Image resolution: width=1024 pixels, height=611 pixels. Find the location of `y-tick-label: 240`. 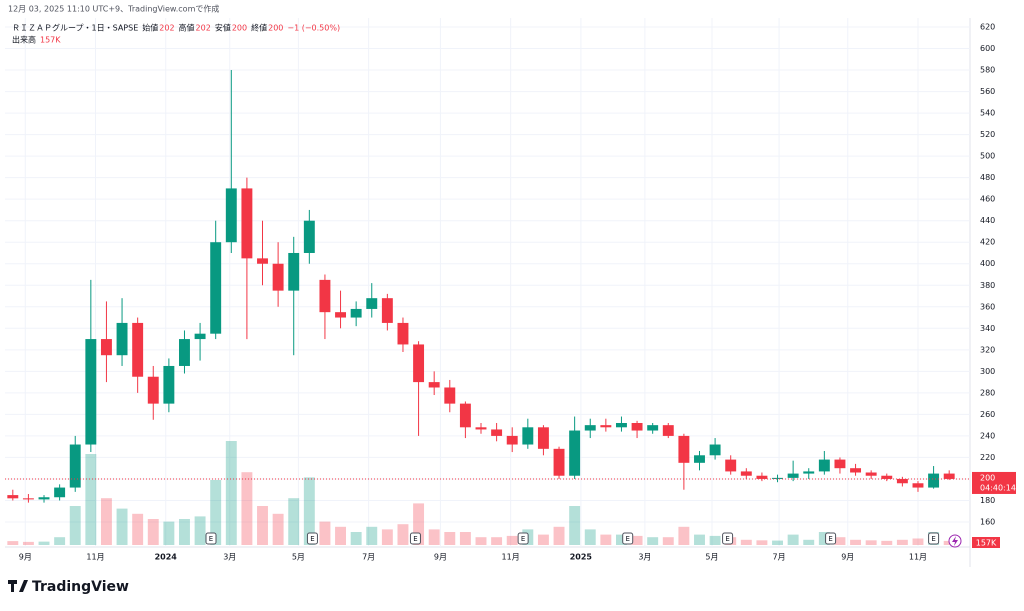

y-tick-label: 240 is located at coordinates (987, 435).